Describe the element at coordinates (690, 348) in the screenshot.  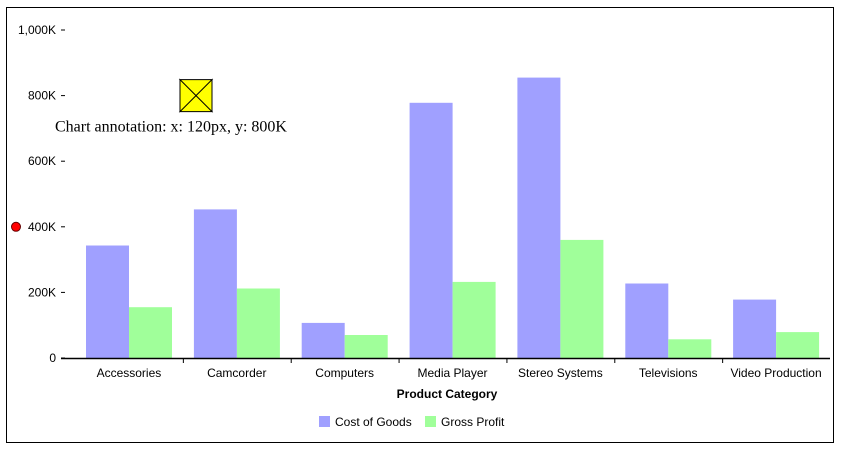
I see `bar-gross-profit-televisions` at that location.